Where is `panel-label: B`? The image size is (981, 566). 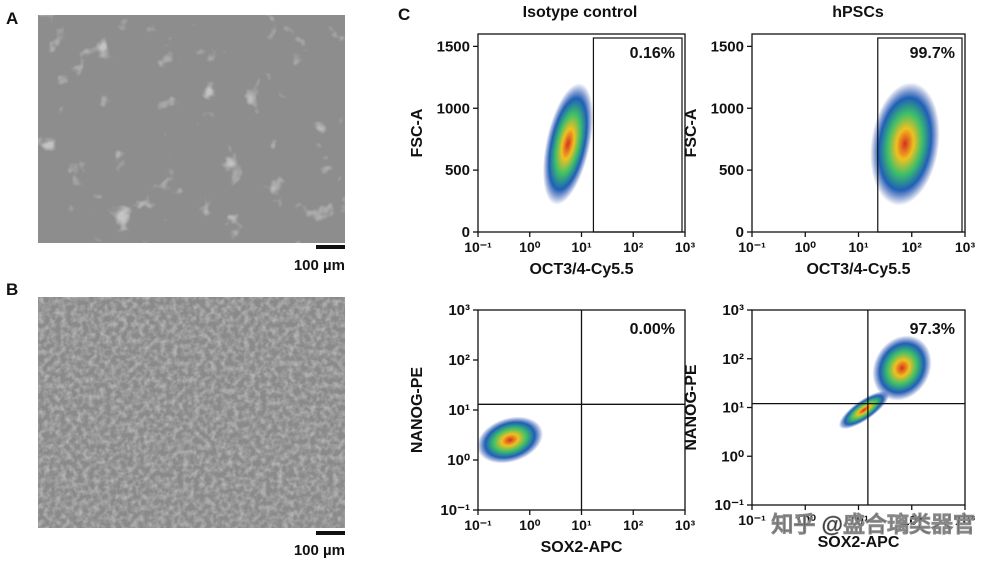
panel-label: B is located at coordinates (12, 289).